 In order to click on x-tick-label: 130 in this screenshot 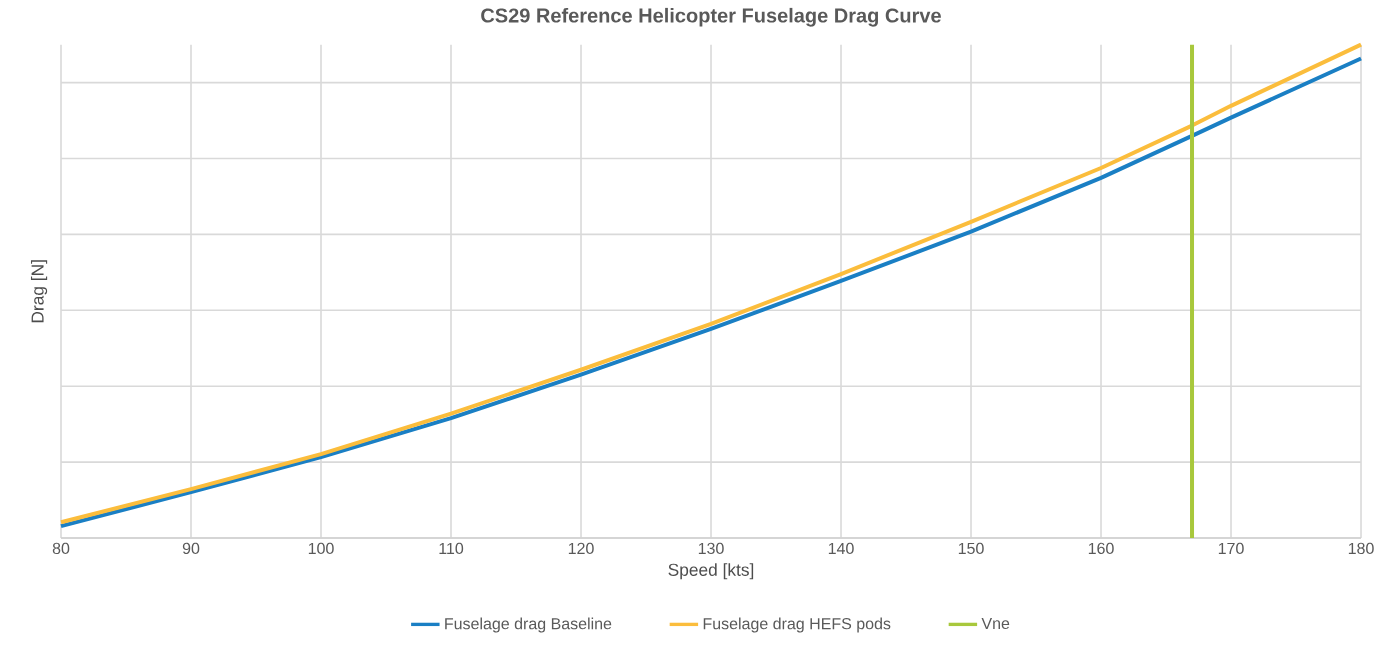, I will do `click(711, 548)`.